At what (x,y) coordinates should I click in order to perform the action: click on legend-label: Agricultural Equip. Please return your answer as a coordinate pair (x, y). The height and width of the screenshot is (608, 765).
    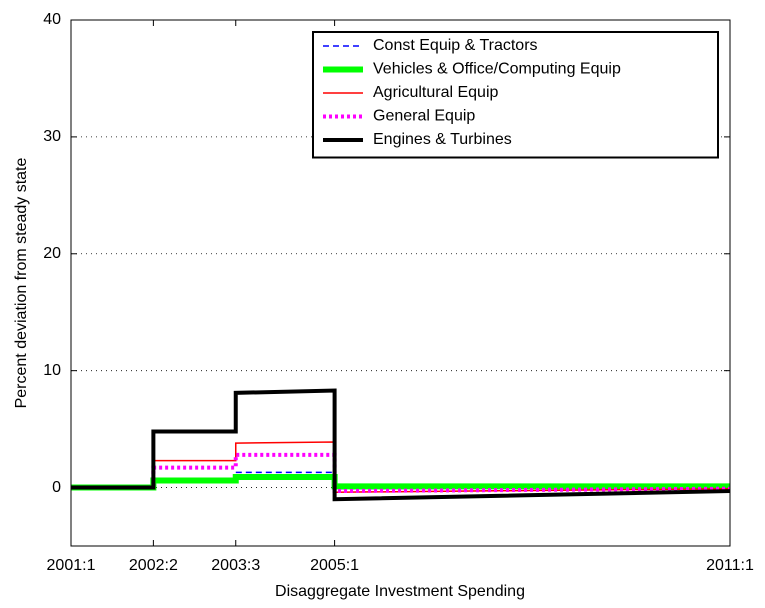
    Looking at the image, I should click on (436, 92).